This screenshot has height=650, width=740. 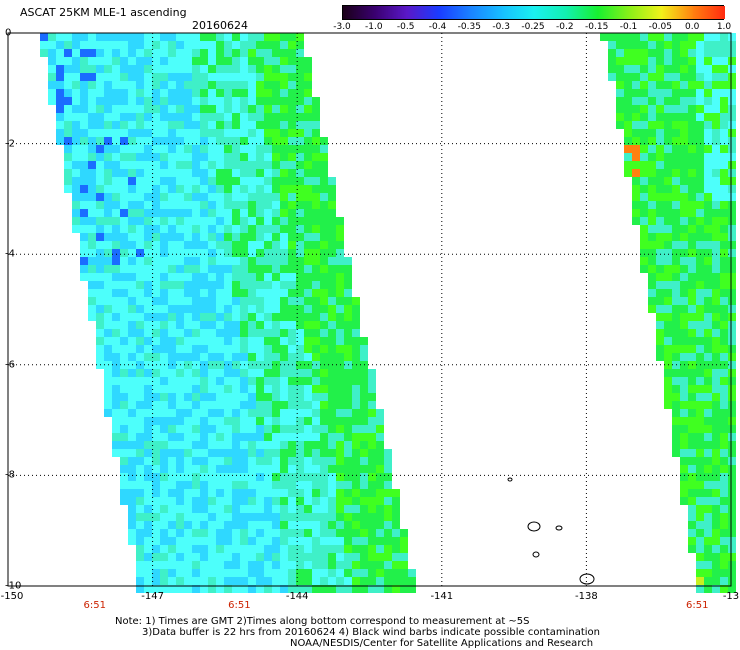 What do you see at coordinates (239, 605) in the screenshot?
I see `time-label: 6:51` at bounding box center [239, 605].